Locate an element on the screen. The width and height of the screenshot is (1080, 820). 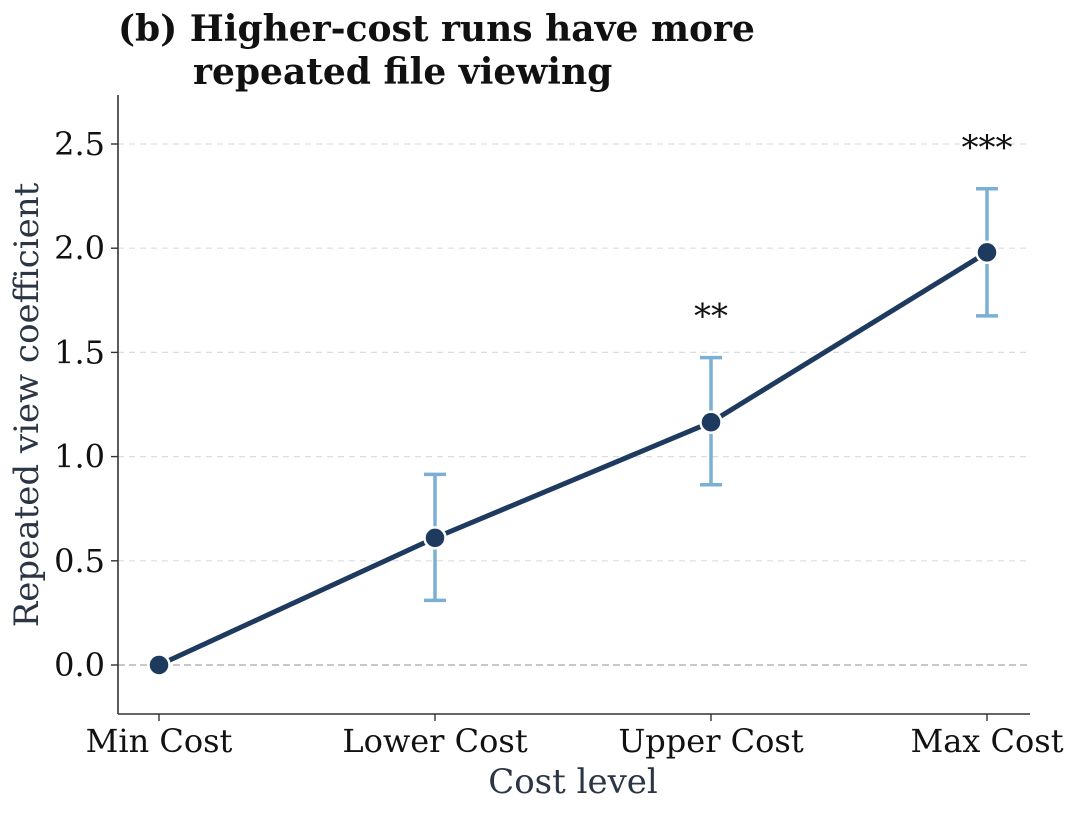
x-tick-label: Min Cost is located at coordinates (159, 741).